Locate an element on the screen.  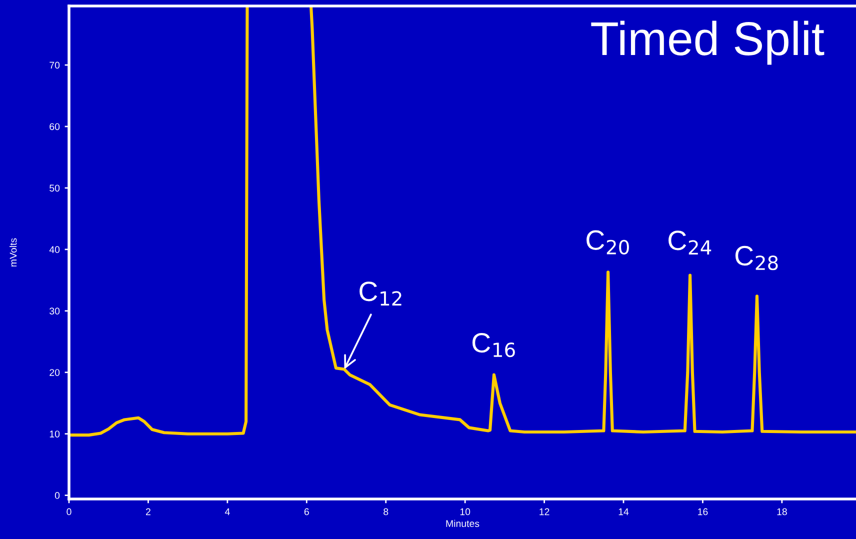
x-tick-label: 16 is located at coordinates (703, 512).